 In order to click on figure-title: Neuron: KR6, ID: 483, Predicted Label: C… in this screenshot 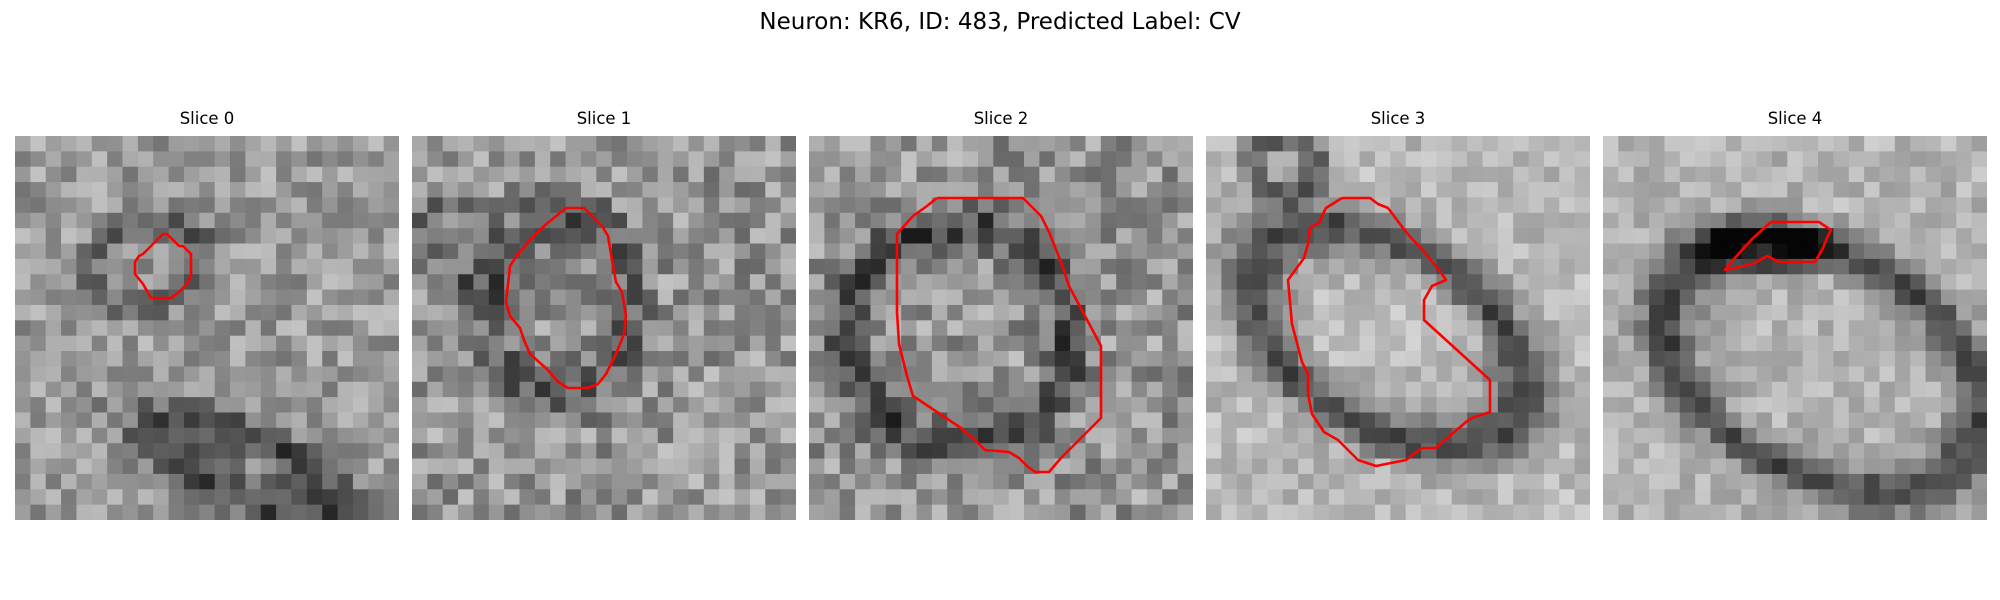, I will do `click(1000, 22)`.